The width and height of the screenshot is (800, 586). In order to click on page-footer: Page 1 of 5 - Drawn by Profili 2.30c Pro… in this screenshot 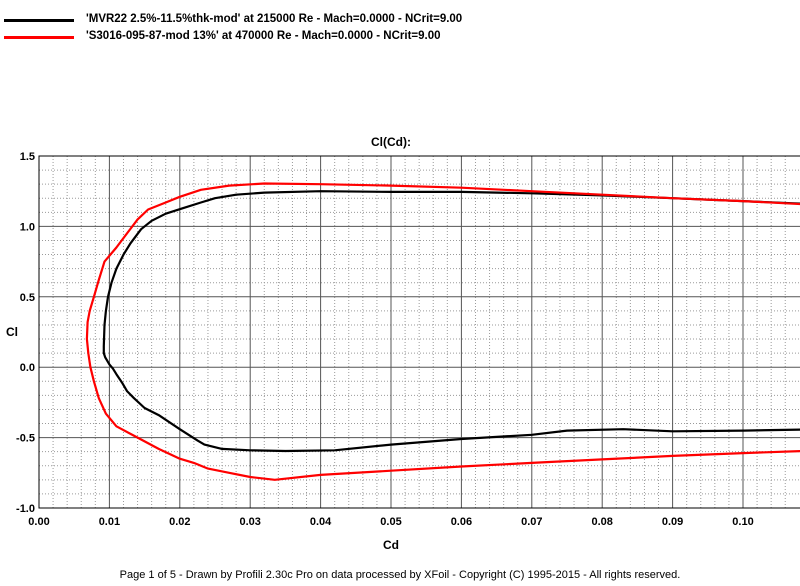, I will do `click(400, 575)`.